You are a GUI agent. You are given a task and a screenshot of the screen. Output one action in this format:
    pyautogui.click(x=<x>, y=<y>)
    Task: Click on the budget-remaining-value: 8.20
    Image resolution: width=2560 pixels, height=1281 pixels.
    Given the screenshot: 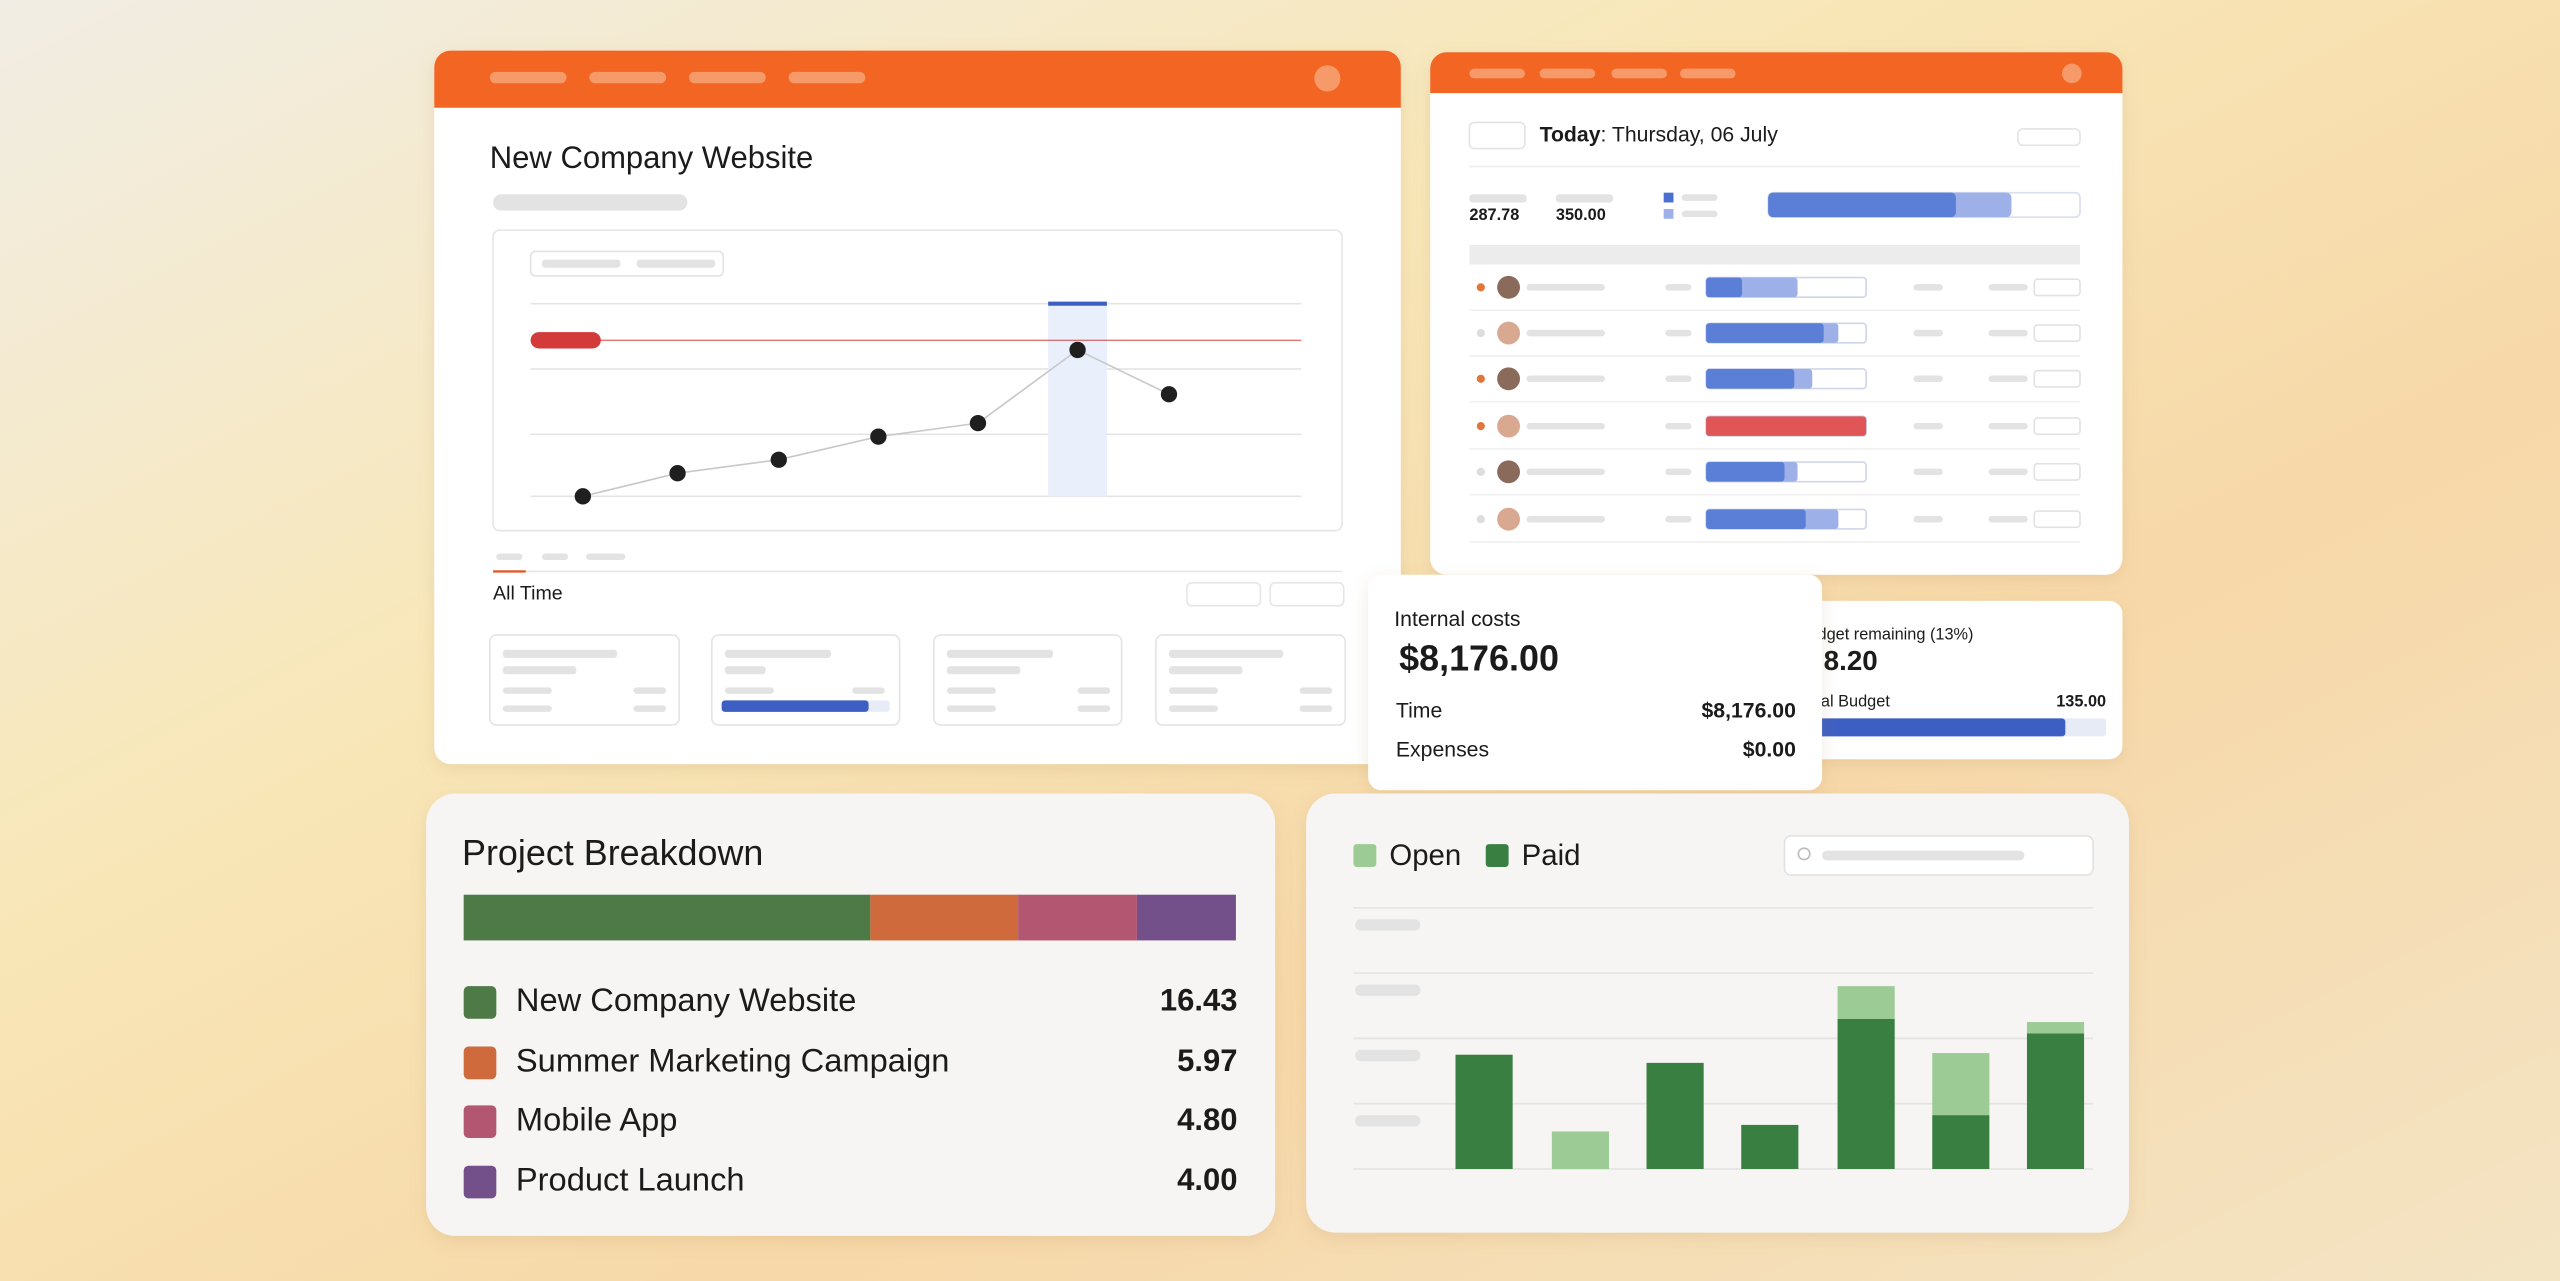 What is the action you would take?
    pyautogui.click(x=1851, y=660)
    